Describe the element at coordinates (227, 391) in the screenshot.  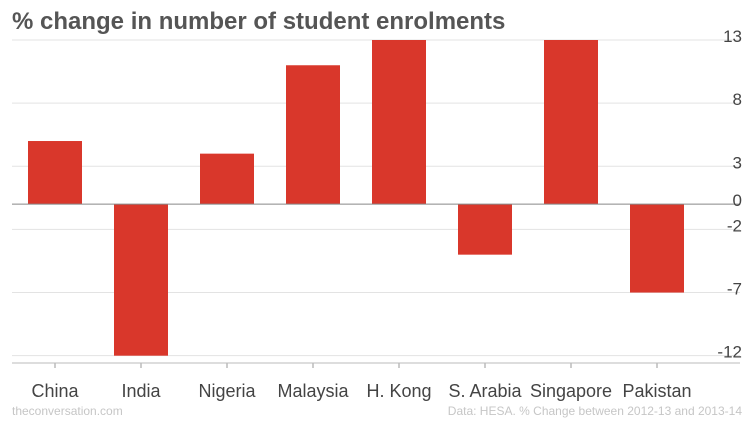
I see `x-tick-label: Nigeria` at that location.